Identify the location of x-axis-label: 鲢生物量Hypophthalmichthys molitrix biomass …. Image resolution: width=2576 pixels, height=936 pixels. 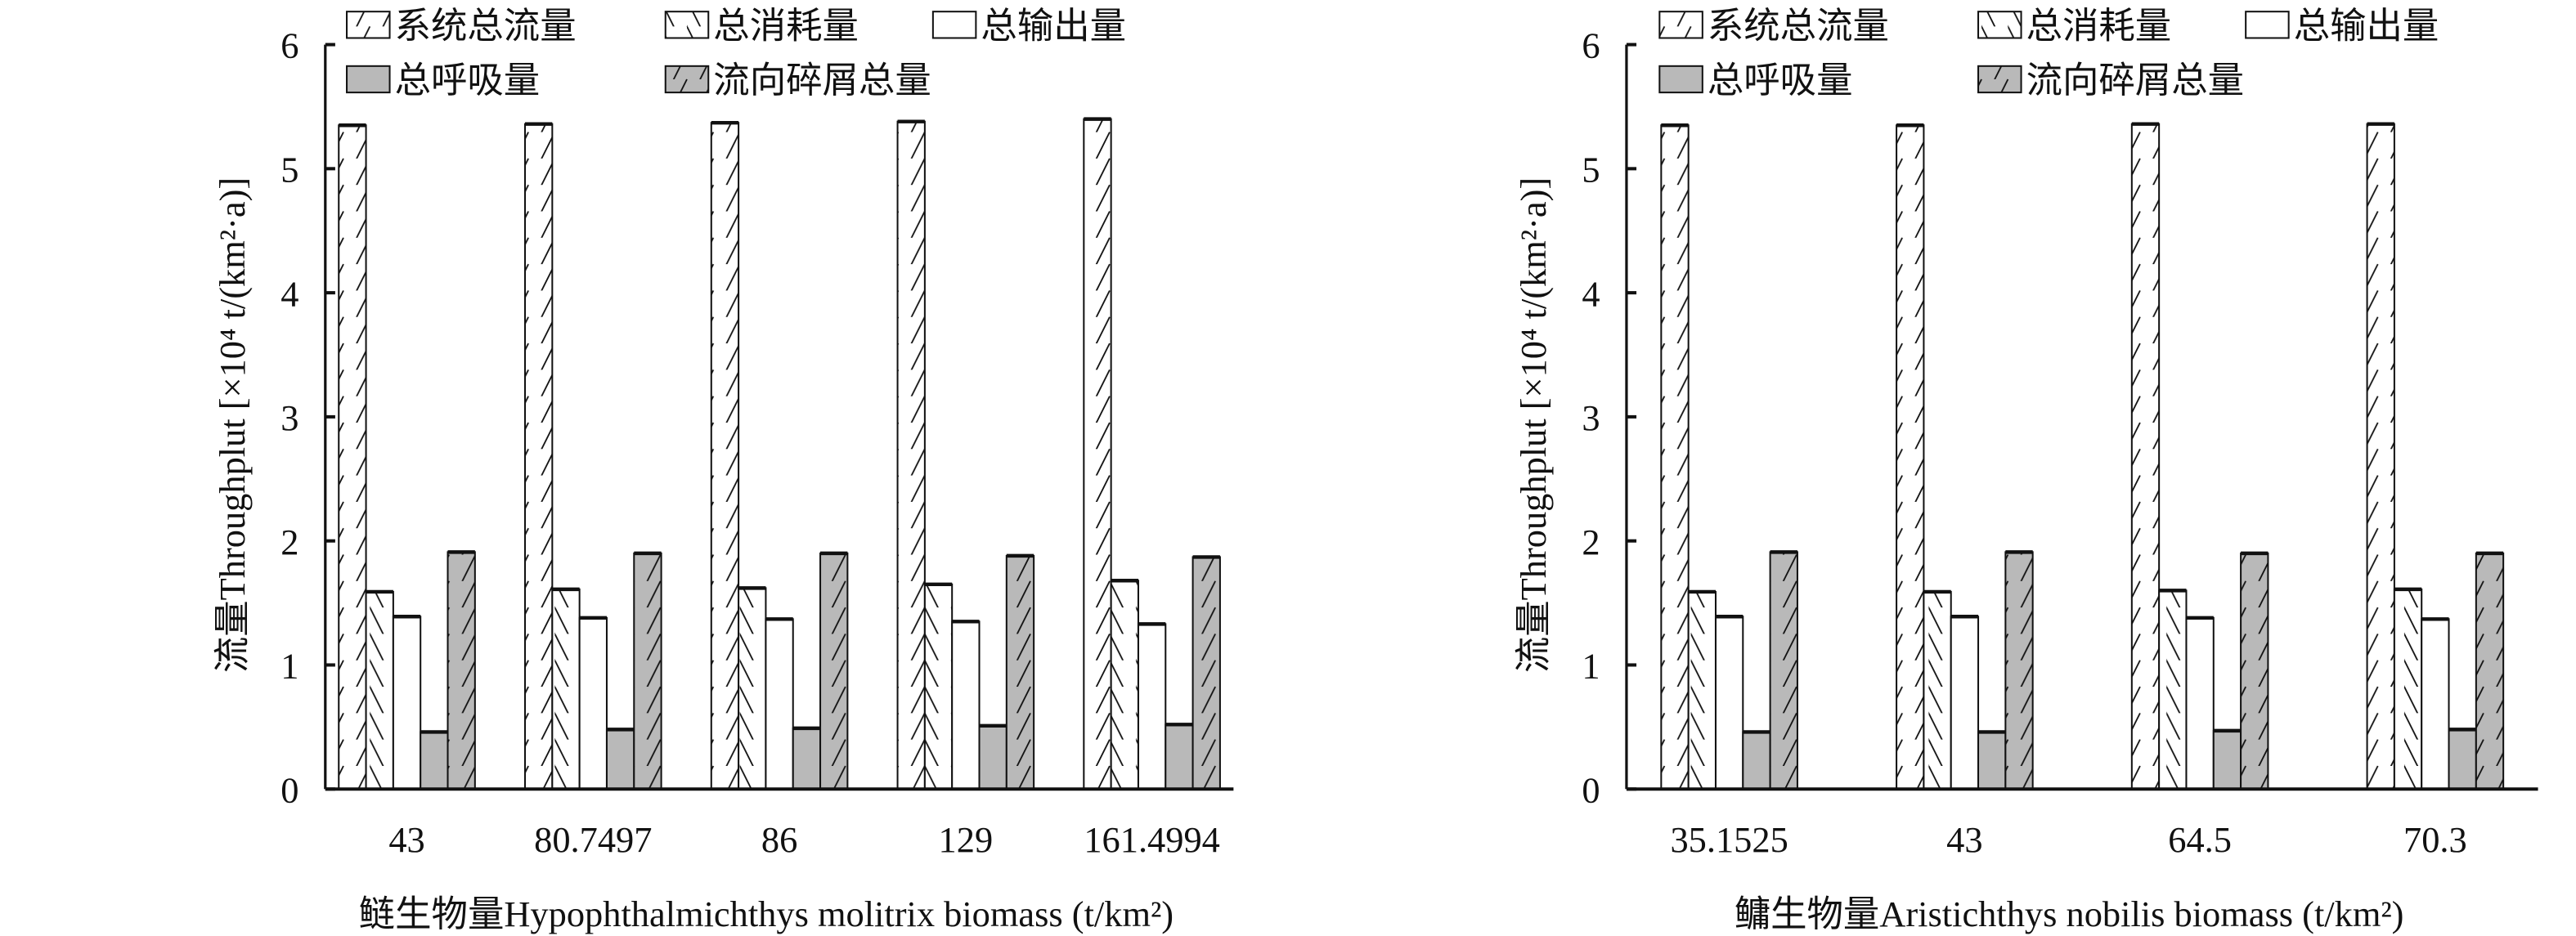
(766, 914).